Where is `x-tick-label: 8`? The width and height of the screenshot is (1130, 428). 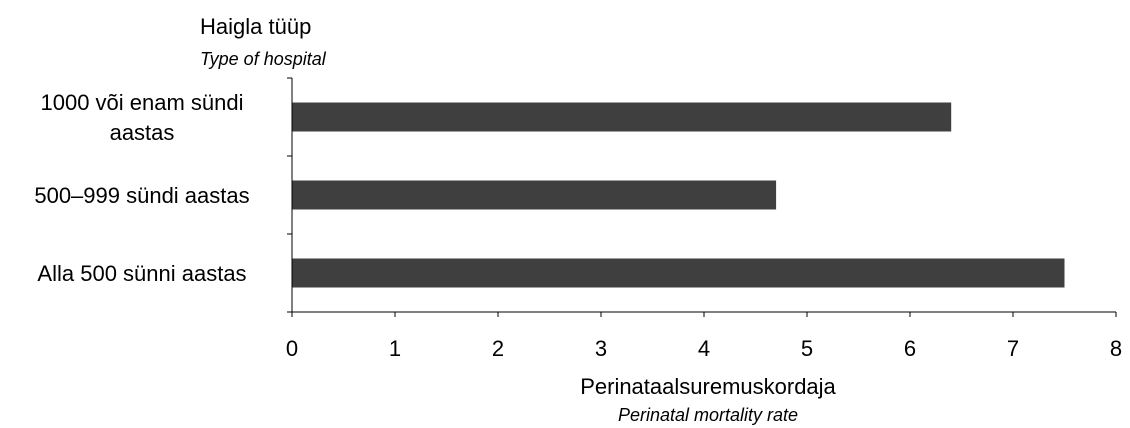 x-tick-label: 8 is located at coordinates (1116, 348).